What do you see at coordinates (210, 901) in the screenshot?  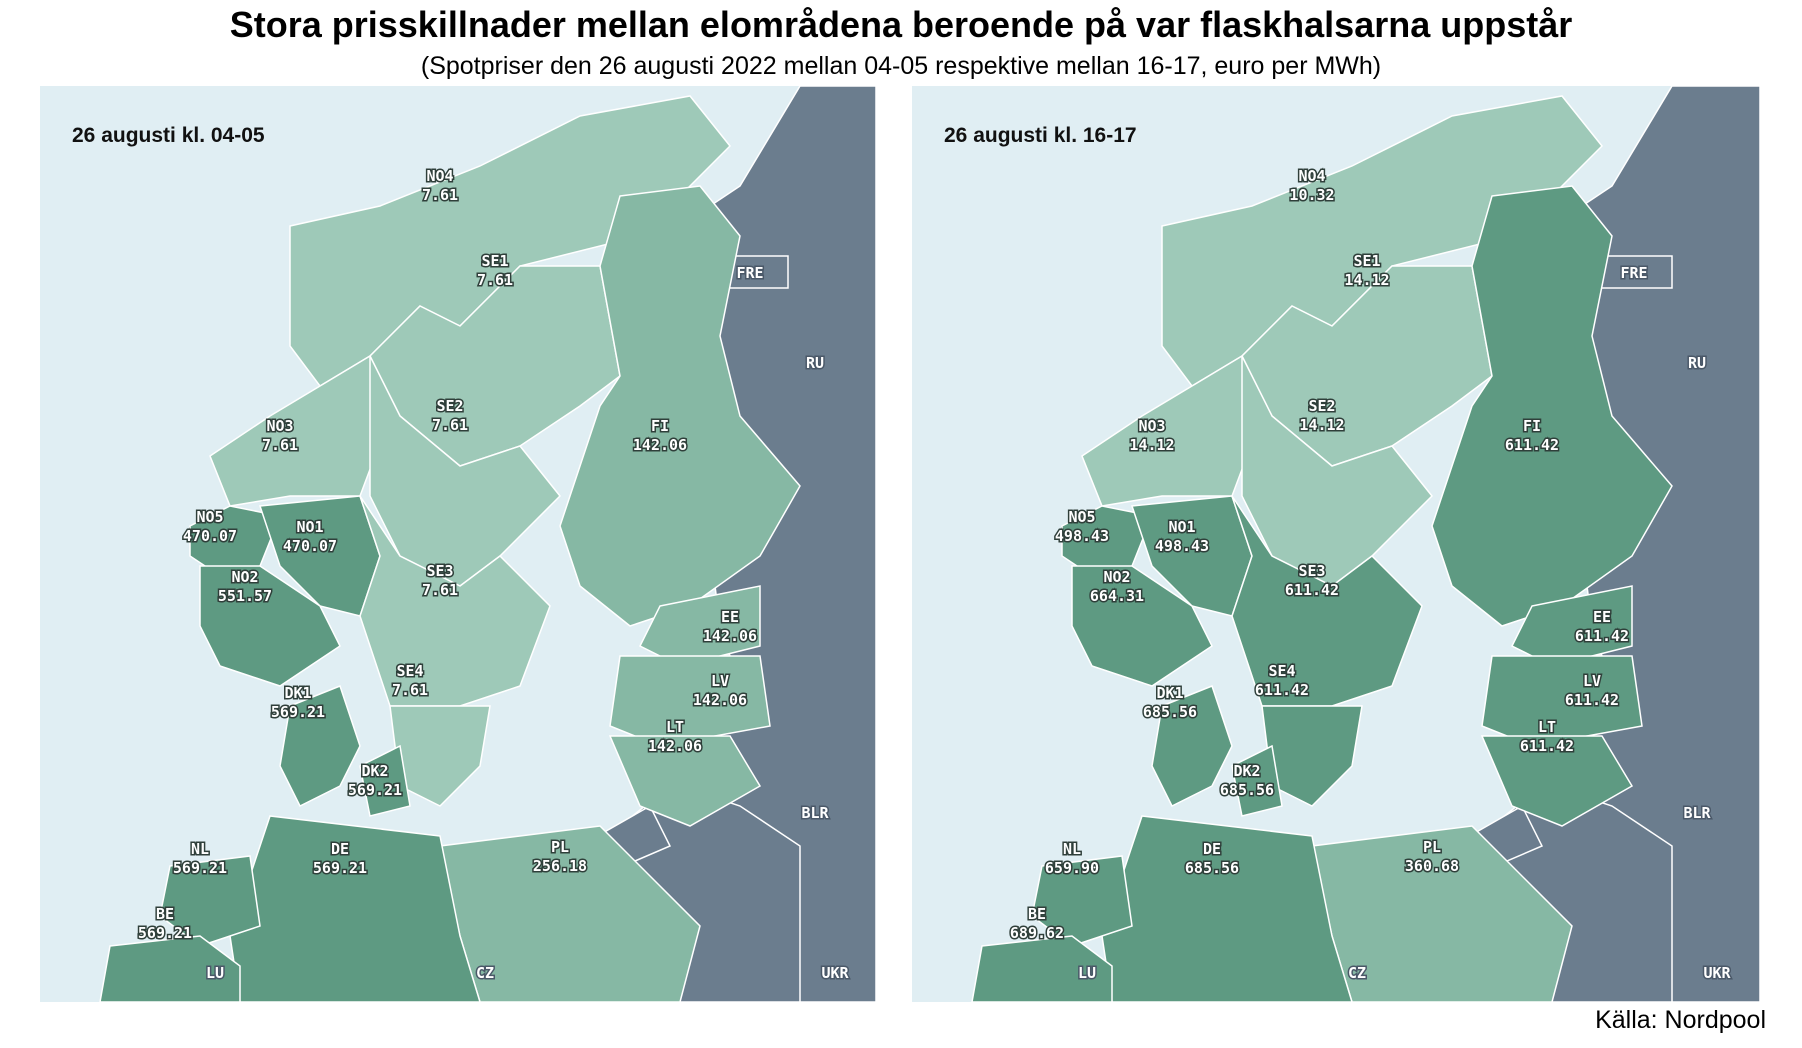 I see `zone-nl` at bounding box center [210, 901].